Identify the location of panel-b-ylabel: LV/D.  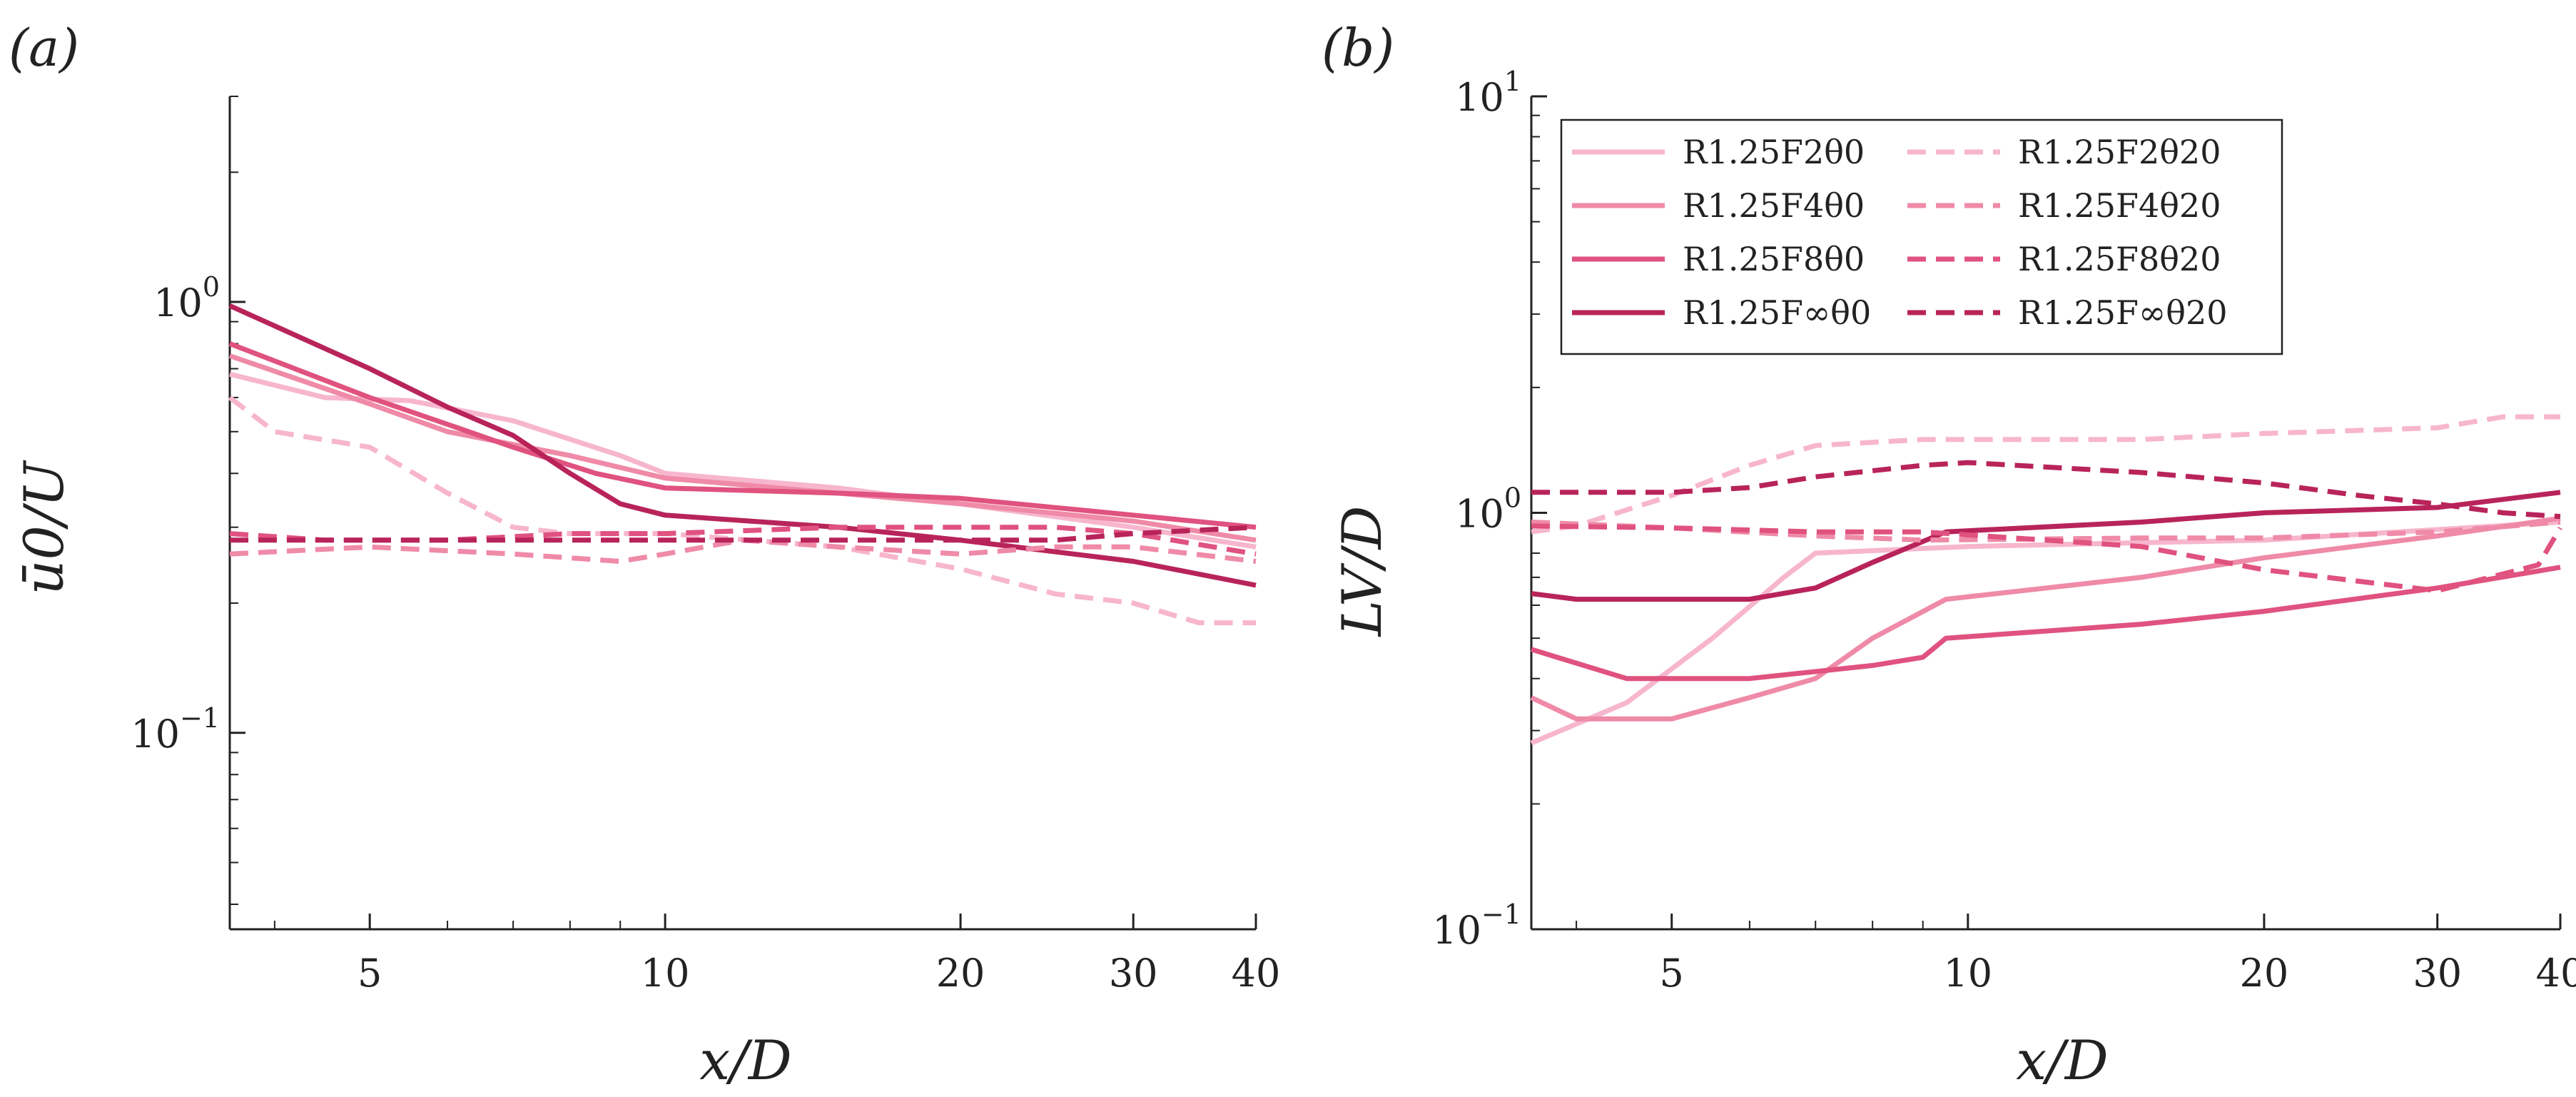
(1362, 572).